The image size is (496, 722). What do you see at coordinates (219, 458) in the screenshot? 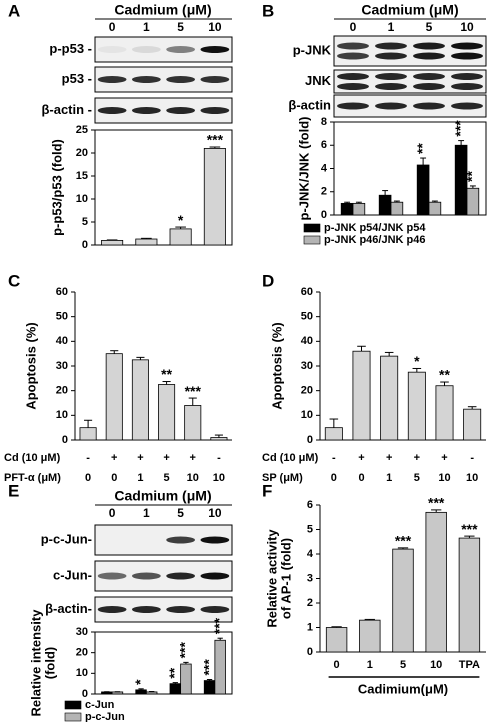
I see `row-value: -` at bounding box center [219, 458].